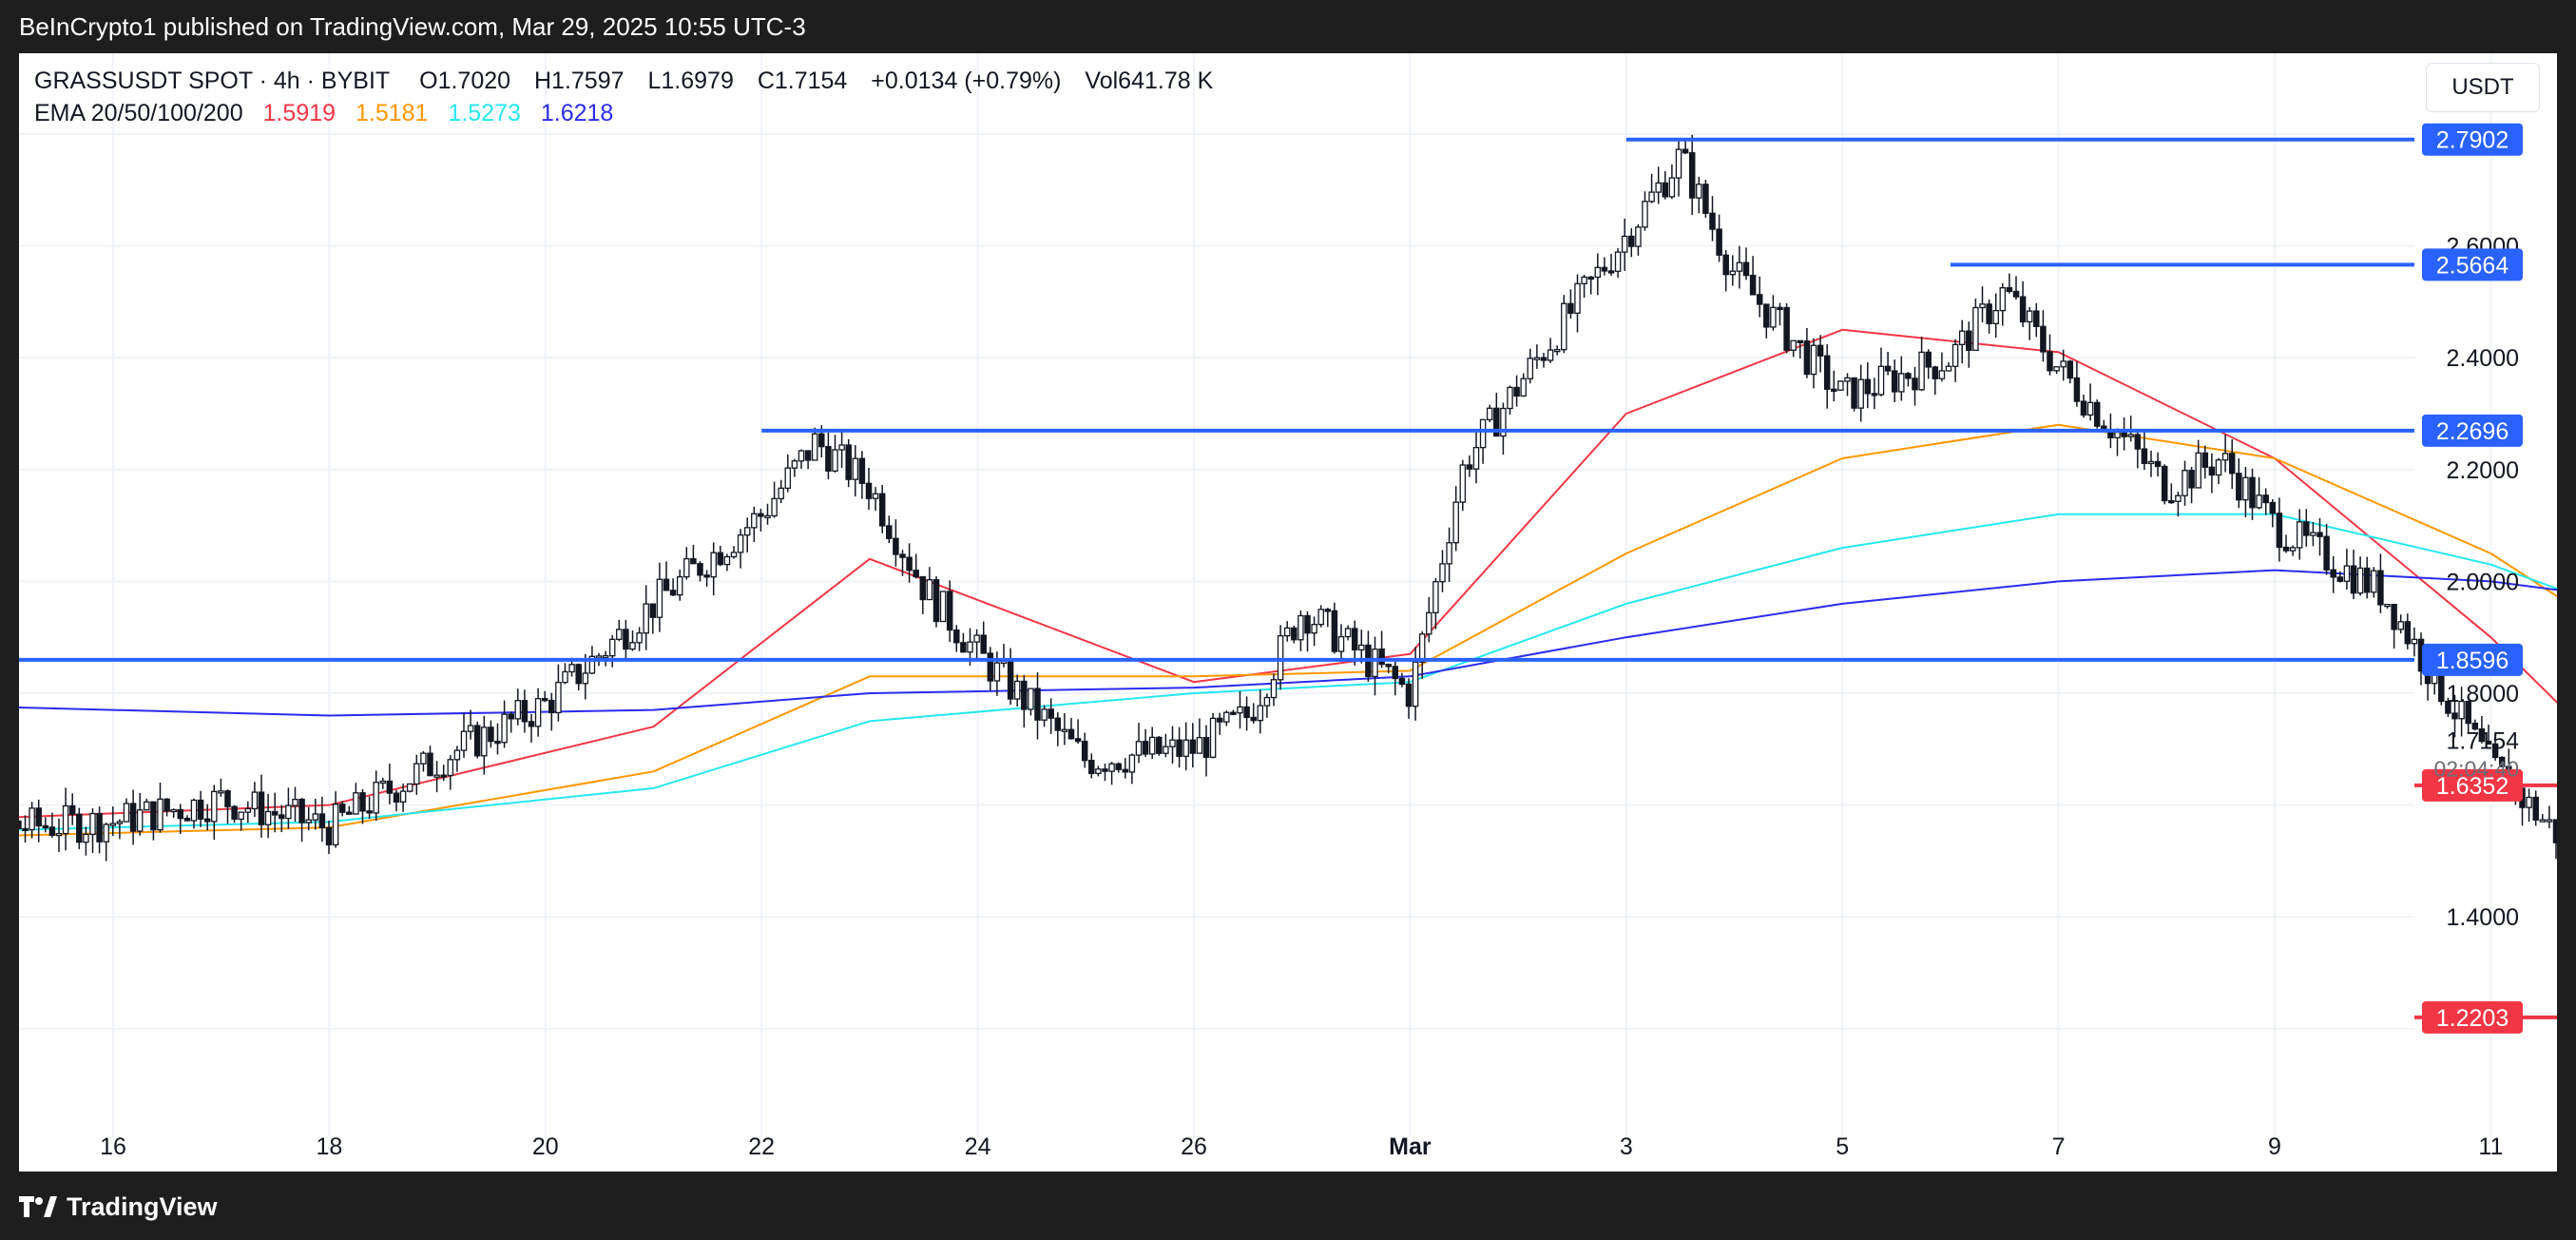  I want to click on volume-value: Vol641.78 K, so click(1150, 81).